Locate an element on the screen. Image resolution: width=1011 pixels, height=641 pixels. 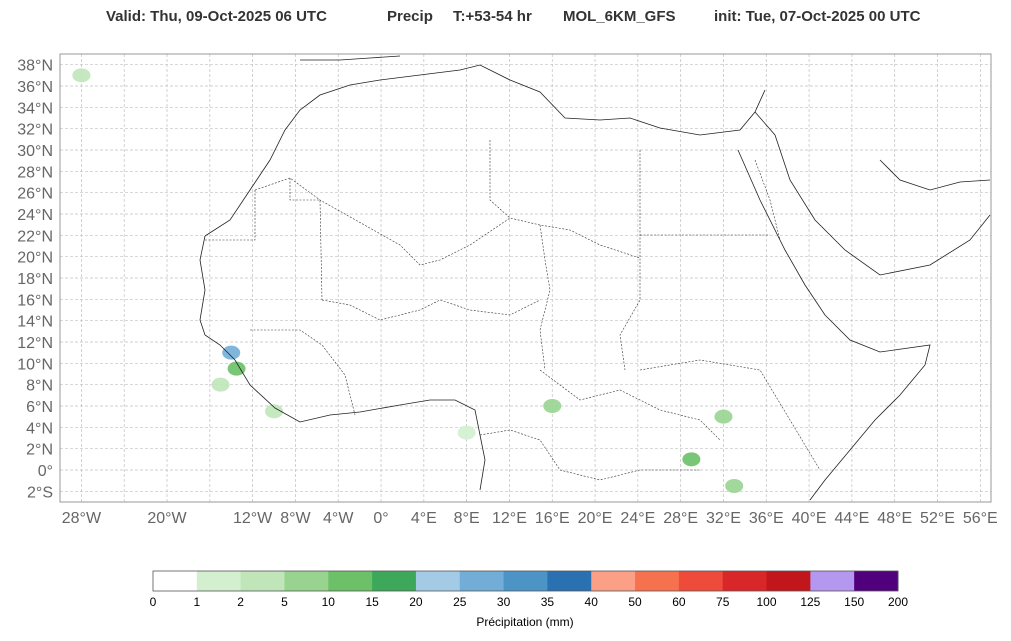
lon-tick-label: 20°W is located at coordinates (167, 518).